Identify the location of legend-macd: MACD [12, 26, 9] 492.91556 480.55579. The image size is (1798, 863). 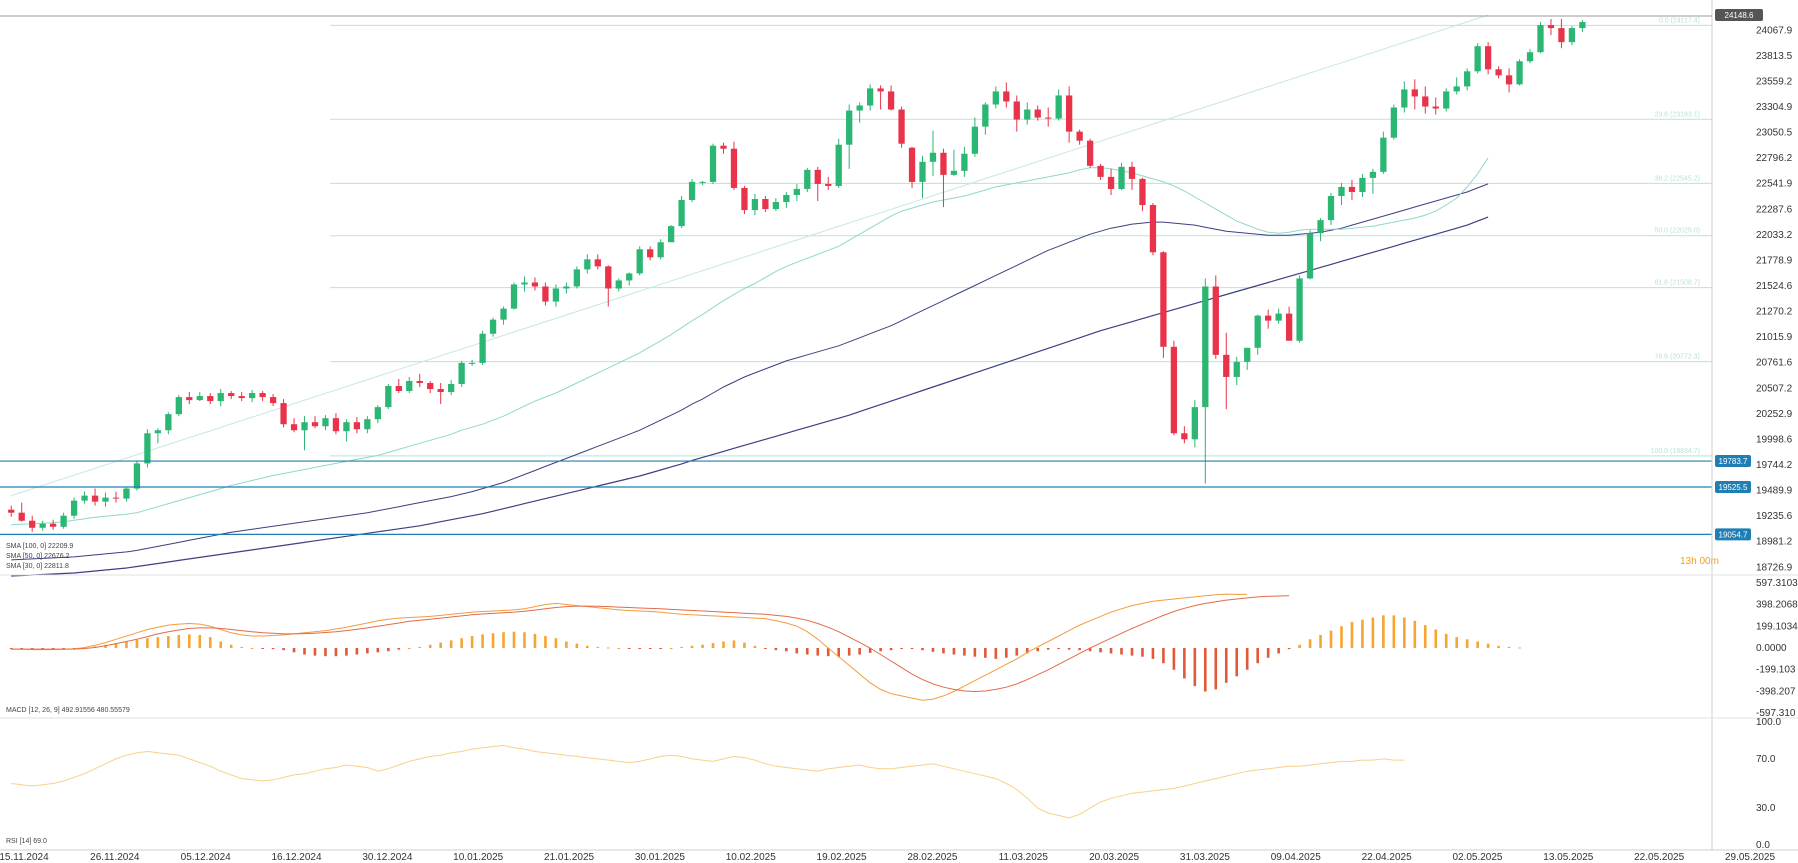
(68, 710).